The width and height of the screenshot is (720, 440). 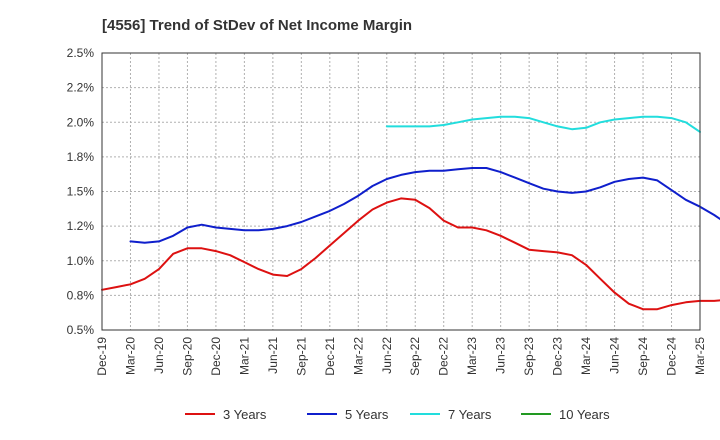 I want to click on series-line-5-years, so click(x=424, y=205).